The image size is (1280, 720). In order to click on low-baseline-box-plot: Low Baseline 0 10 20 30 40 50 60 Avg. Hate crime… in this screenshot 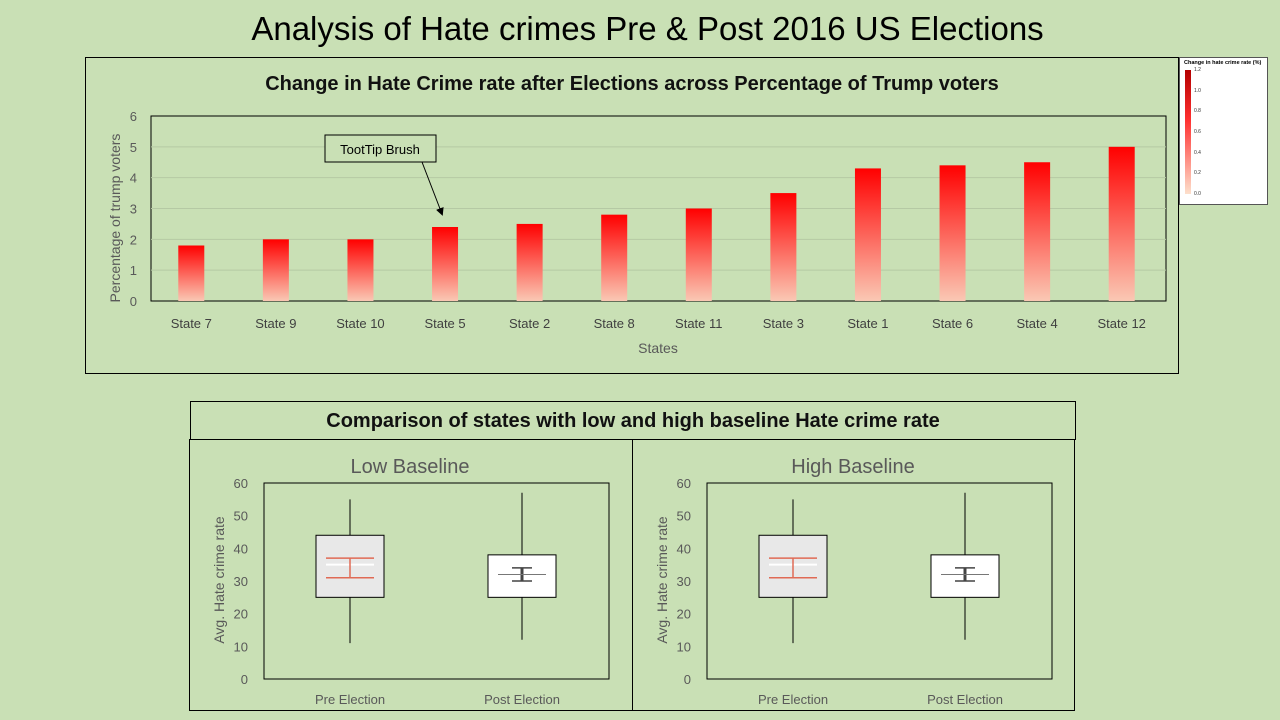, I will do `click(410, 581)`.